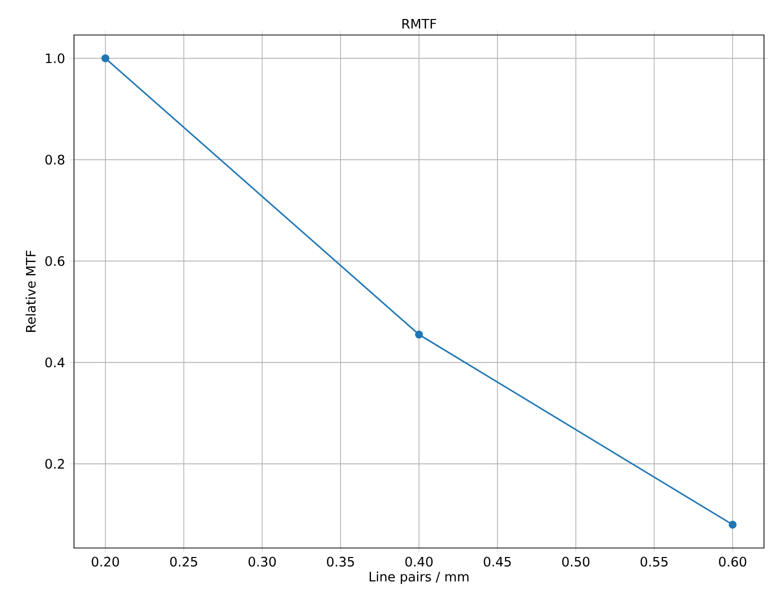 This screenshot has height=596, width=771. What do you see at coordinates (340, 561) in the screenshot?
I see `x-tick-label: 0.35` at bounding box center [340, 561].